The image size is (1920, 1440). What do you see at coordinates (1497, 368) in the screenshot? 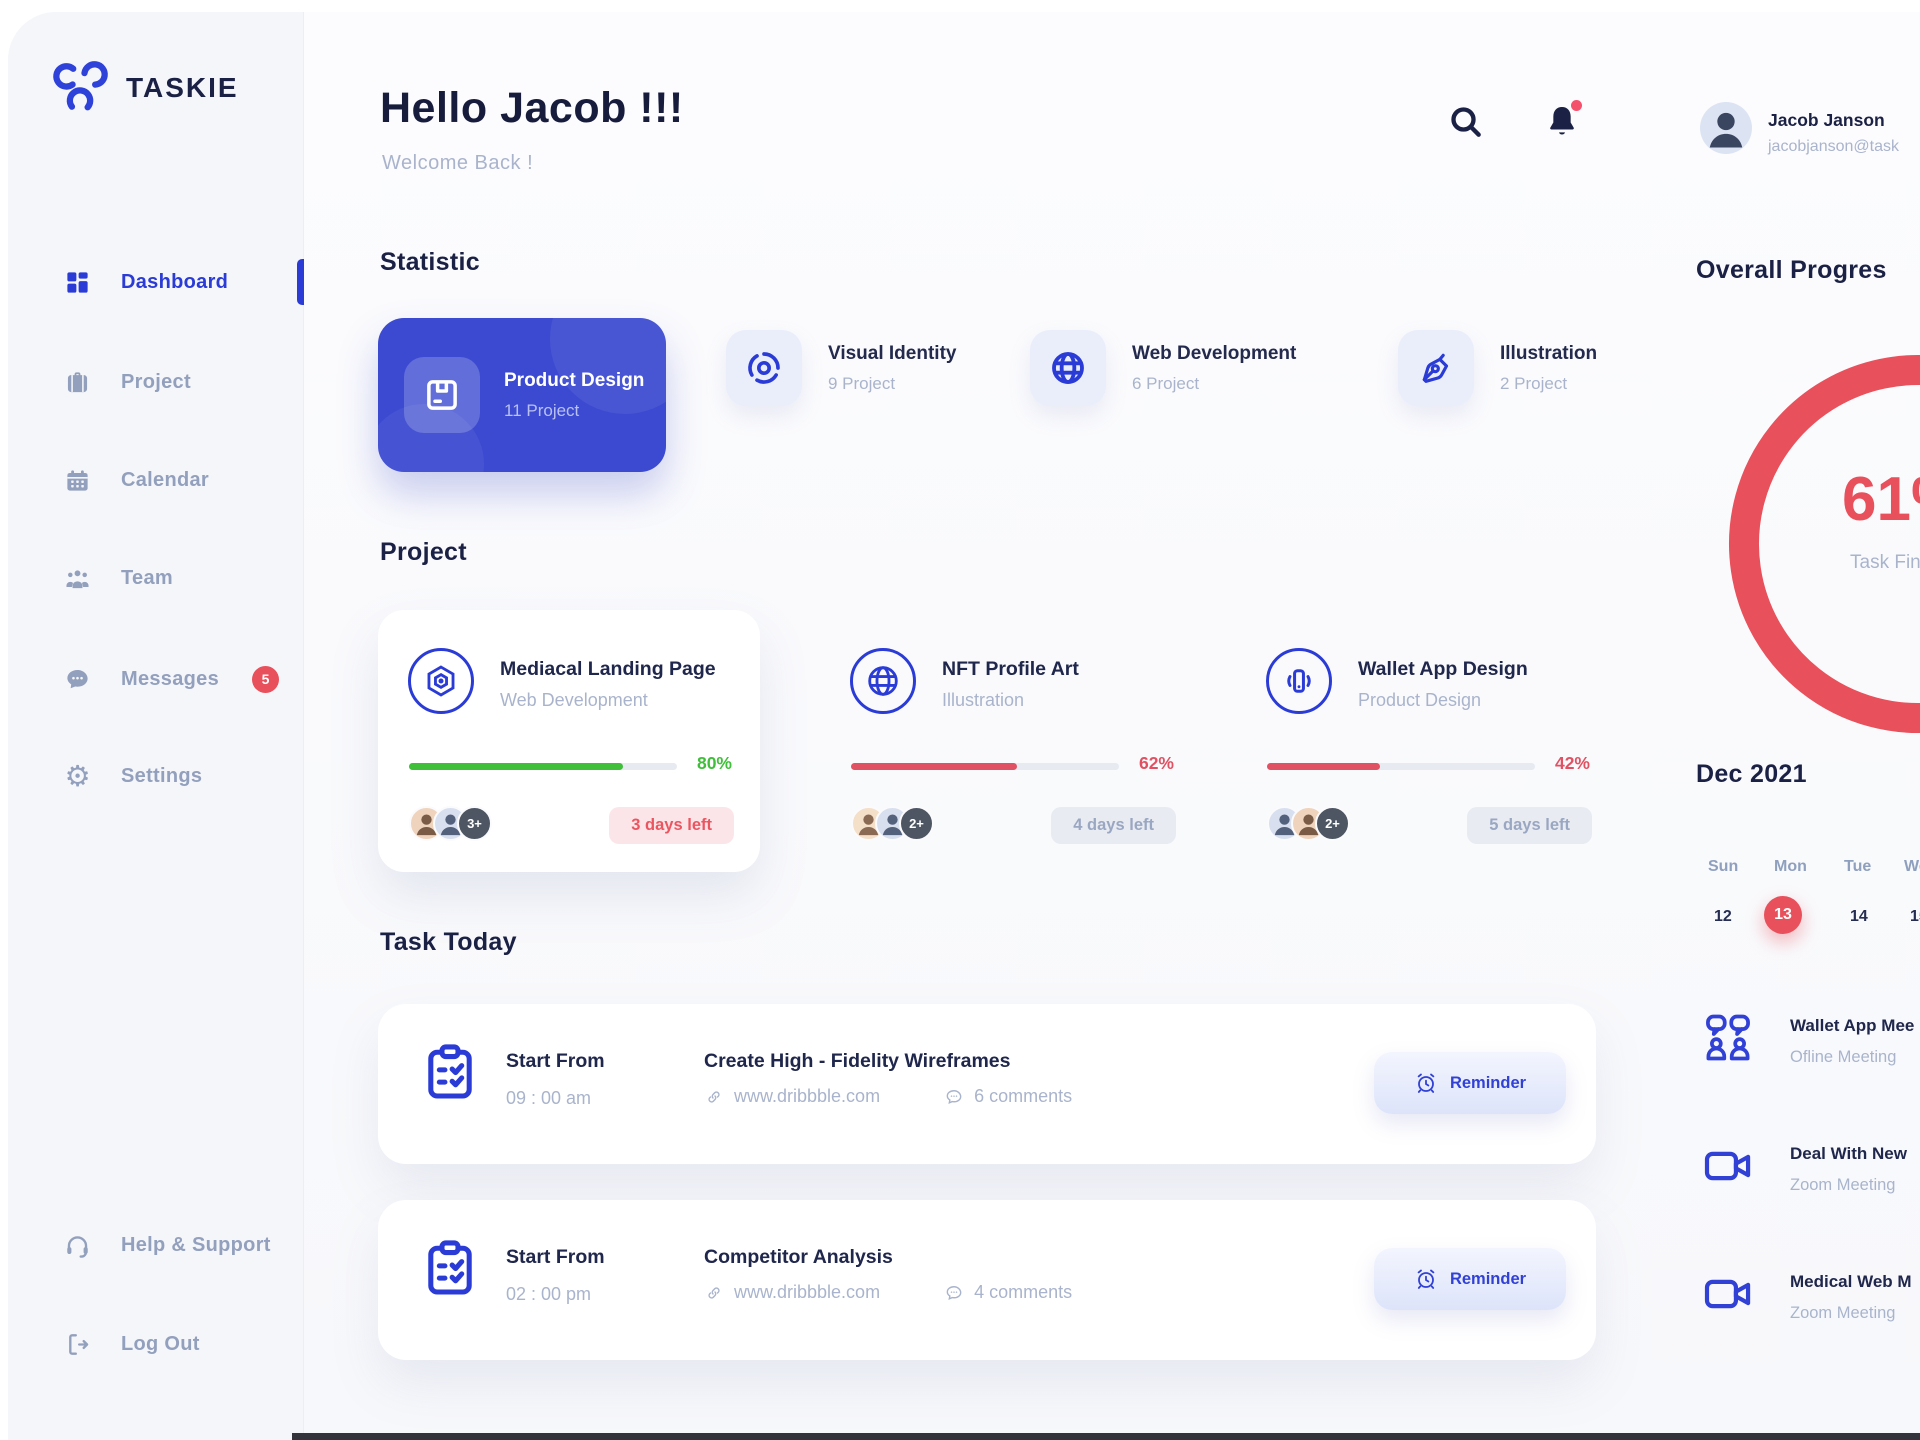
I see `stat-card-illustration: Illustration 2 Project` at bounding box center [1497, 368].